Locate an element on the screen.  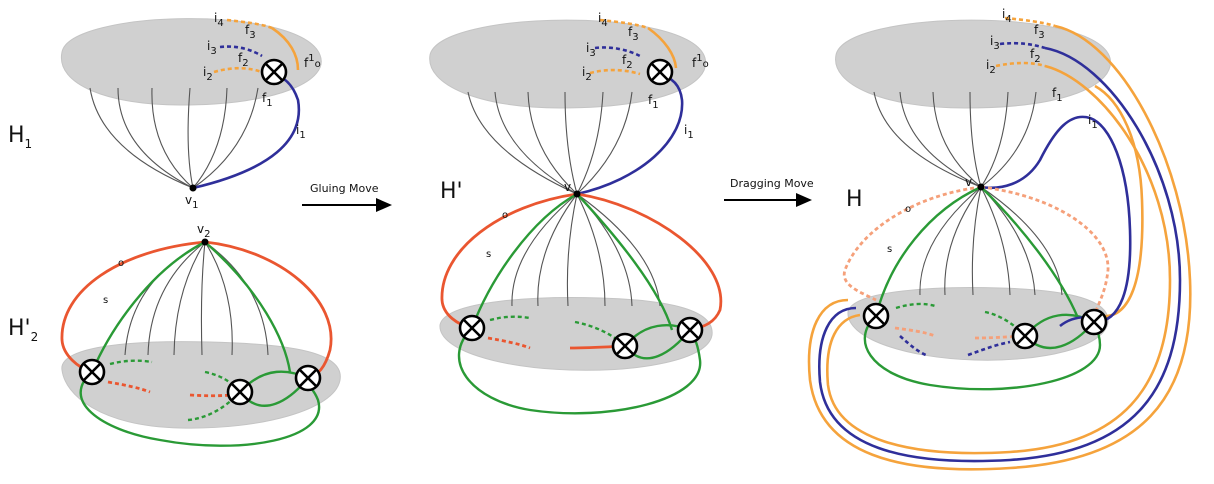
edge-o-hprime is located at coordinates (509, 261).